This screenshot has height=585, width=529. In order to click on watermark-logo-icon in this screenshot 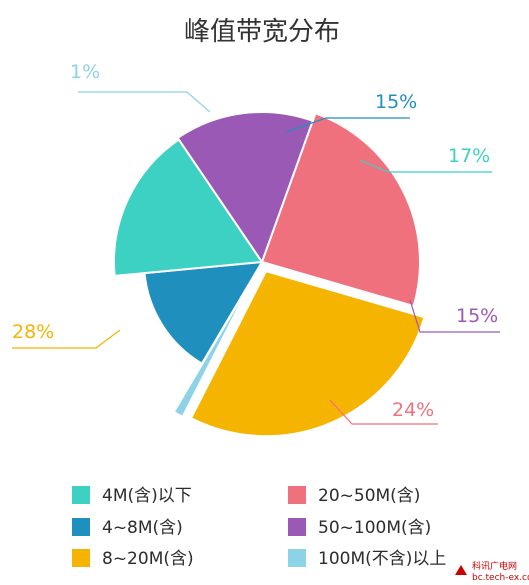, I will do `click(461, 570)`.